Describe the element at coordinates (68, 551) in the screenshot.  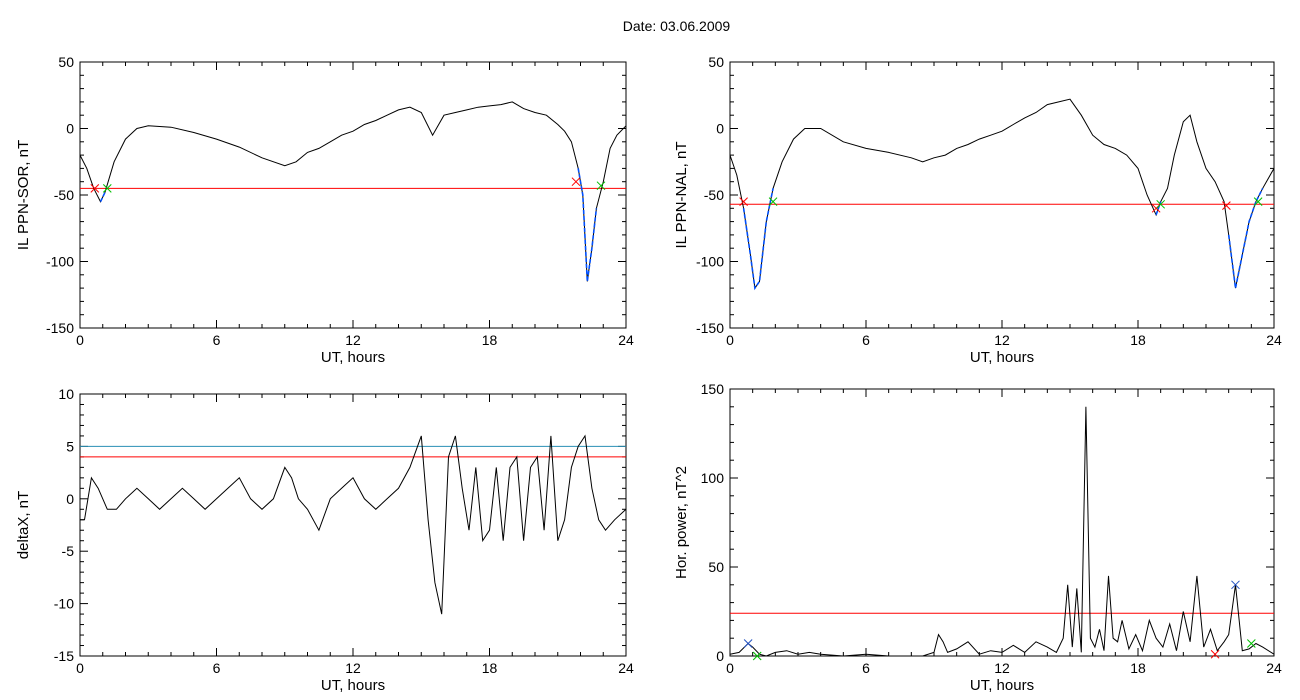
I see `y-tick-label: -5` at that location.